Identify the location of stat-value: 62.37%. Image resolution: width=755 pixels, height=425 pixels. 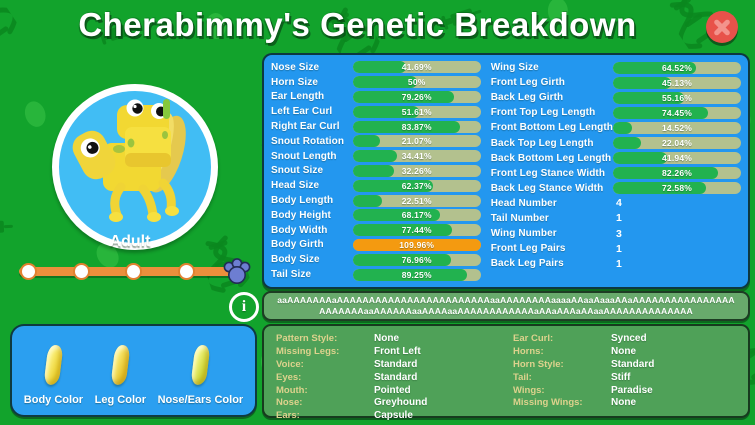
(416, 185).